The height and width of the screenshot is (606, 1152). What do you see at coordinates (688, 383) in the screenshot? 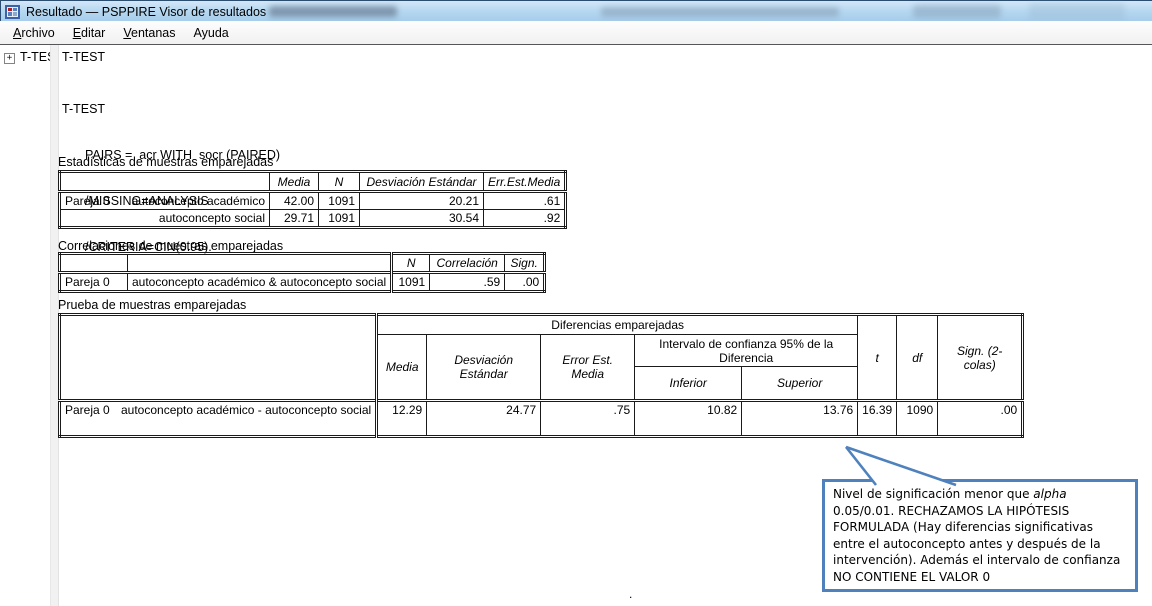
I see `col-header: Inferior` at bounding box center [688, 383].